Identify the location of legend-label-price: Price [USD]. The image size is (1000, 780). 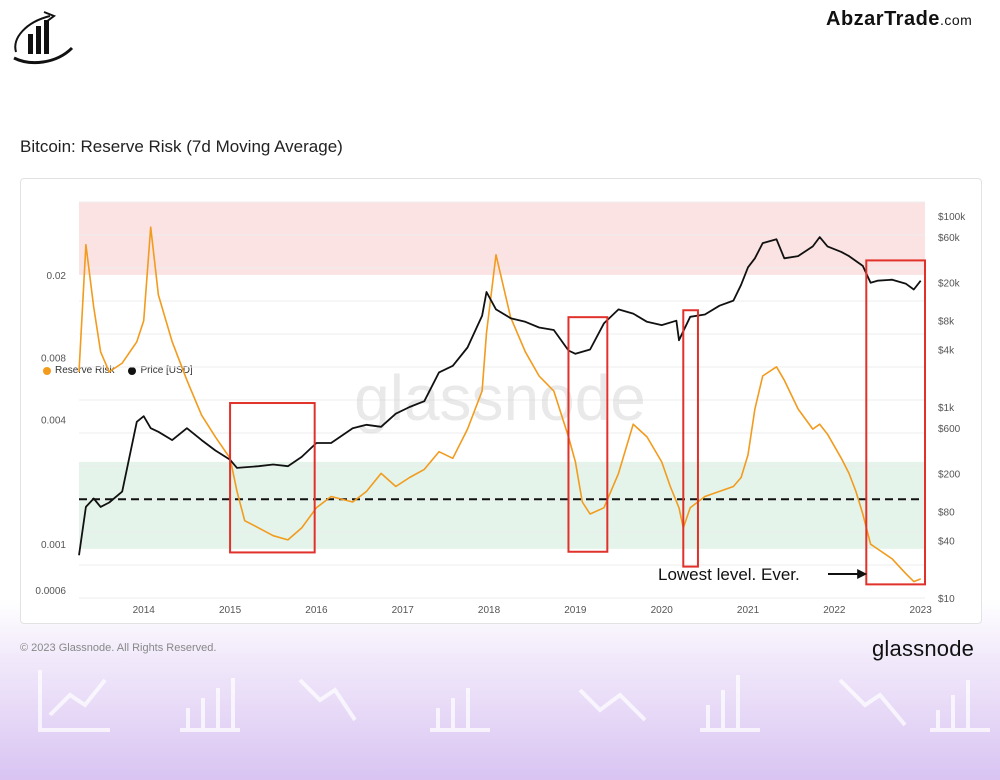
(166, 370).